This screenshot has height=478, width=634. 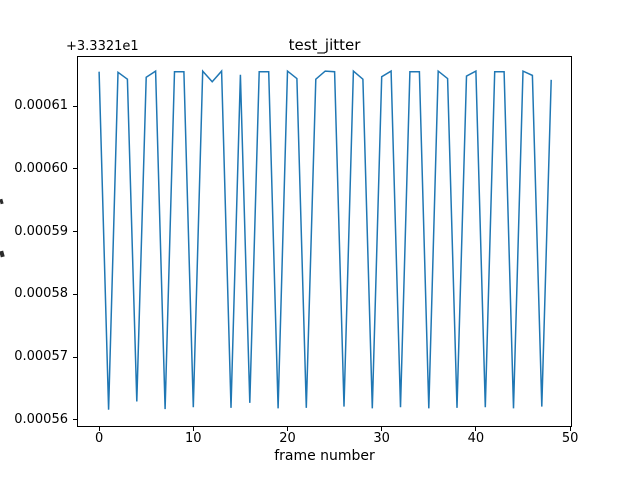 I want to click on y-tick-label: 0.00059, so click(x=41, y=231).